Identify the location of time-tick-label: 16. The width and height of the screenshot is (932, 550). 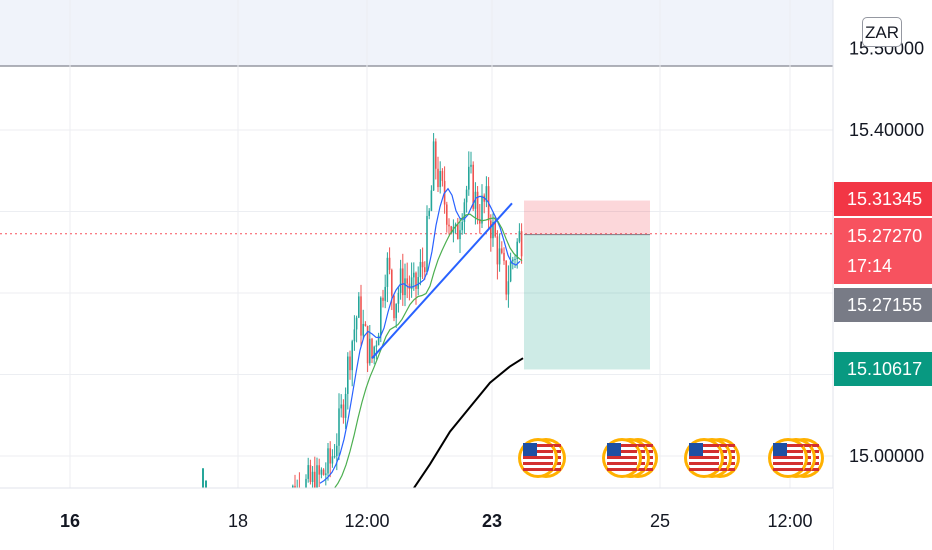
(70, 521).